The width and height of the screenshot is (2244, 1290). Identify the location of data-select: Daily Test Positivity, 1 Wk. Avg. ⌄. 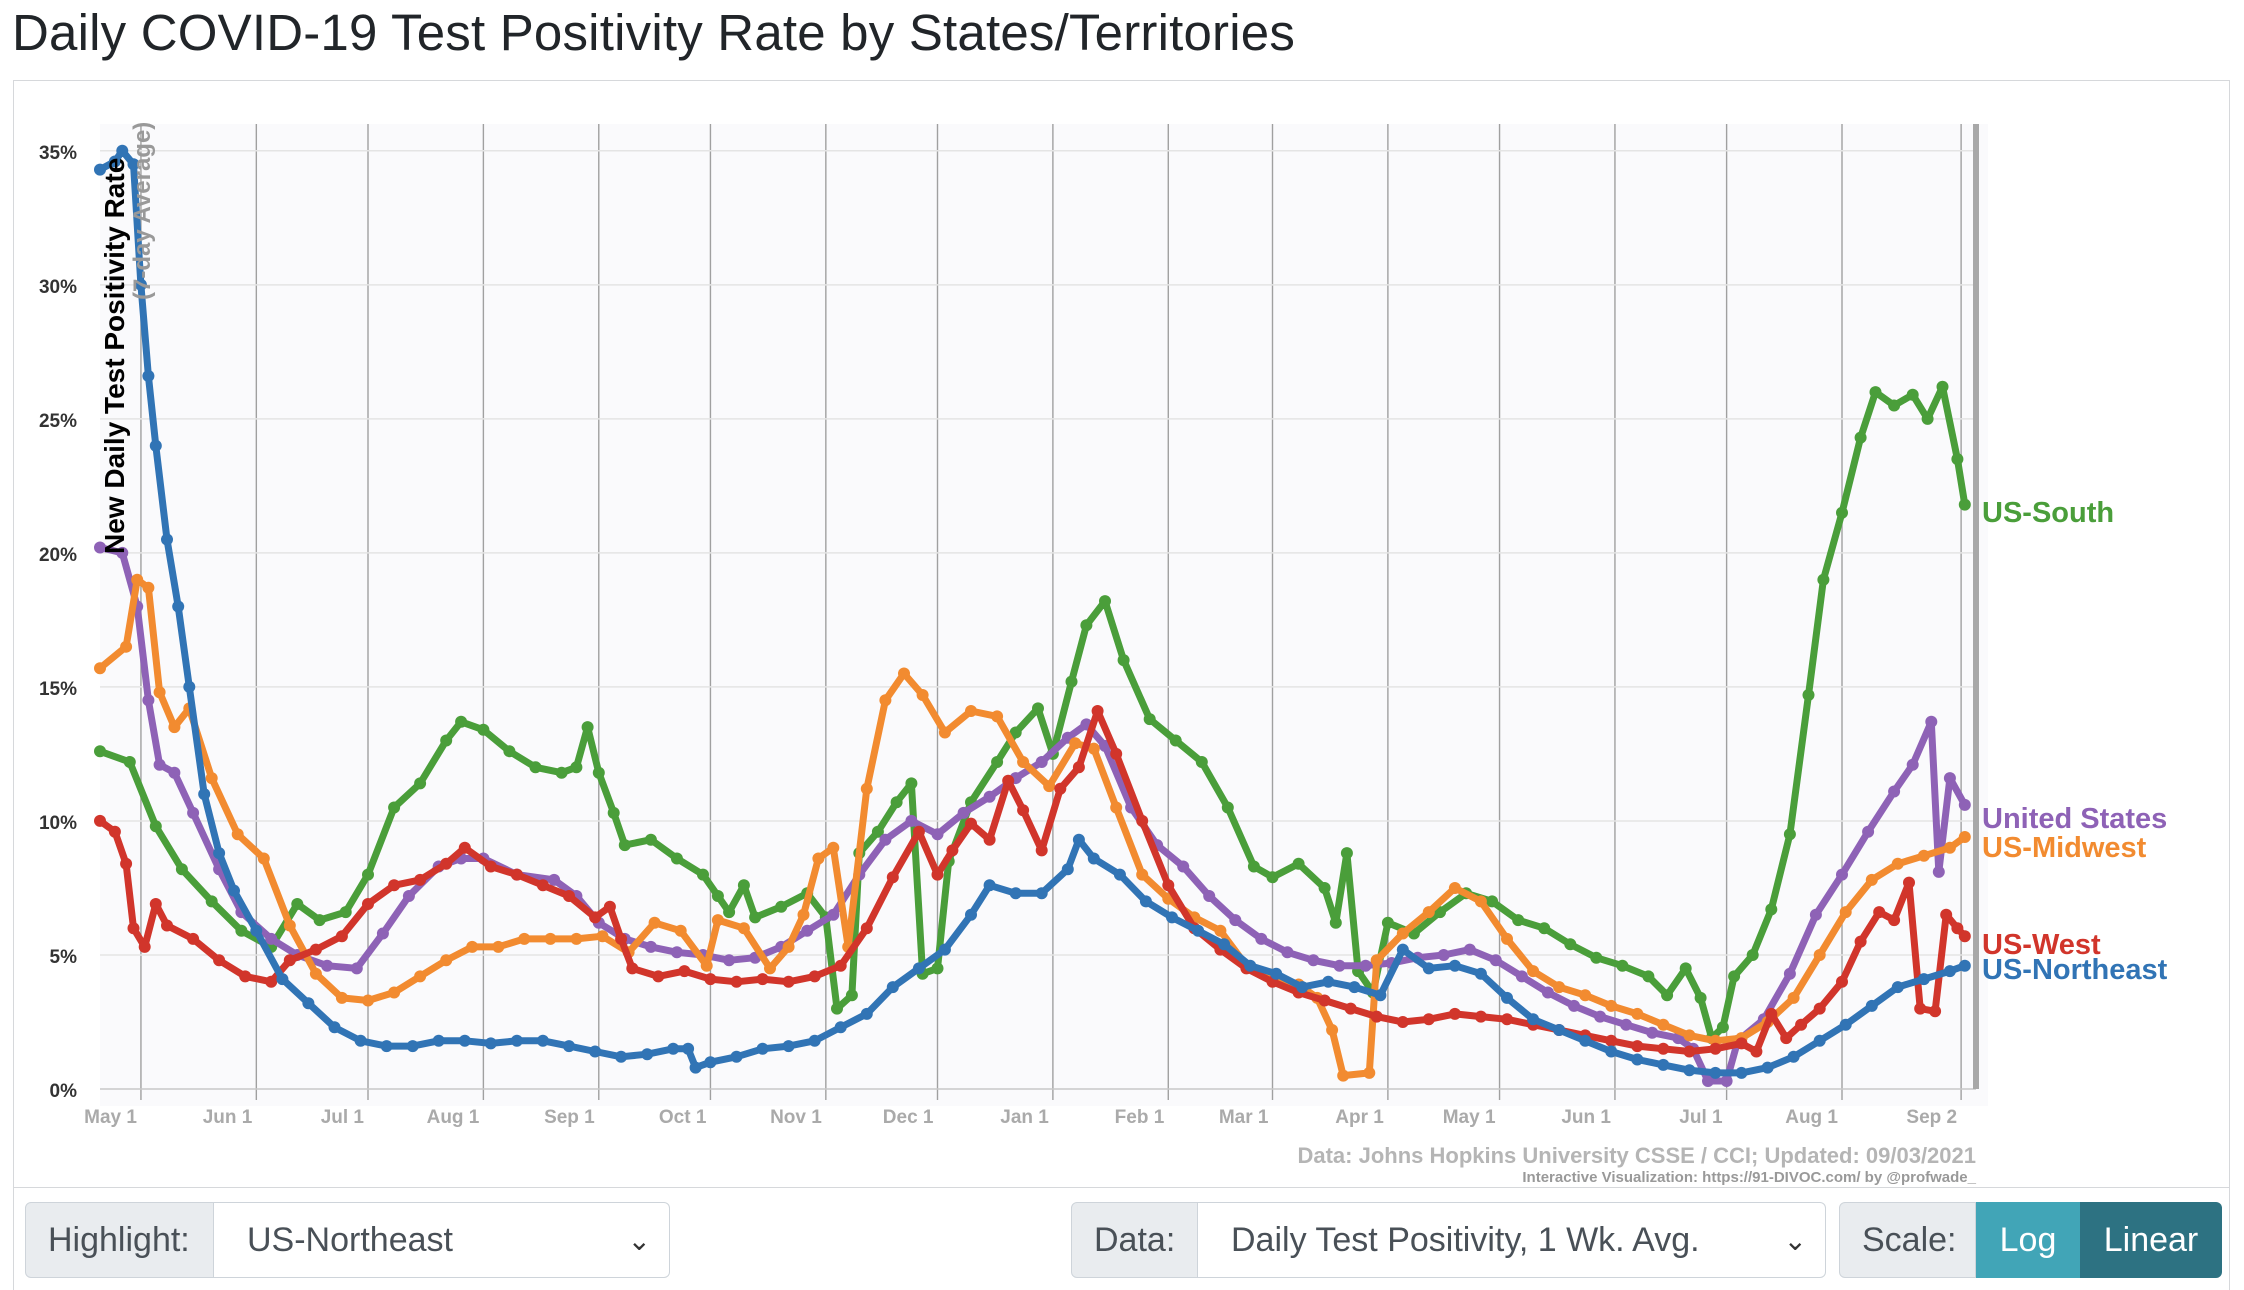
(1512, 1240).